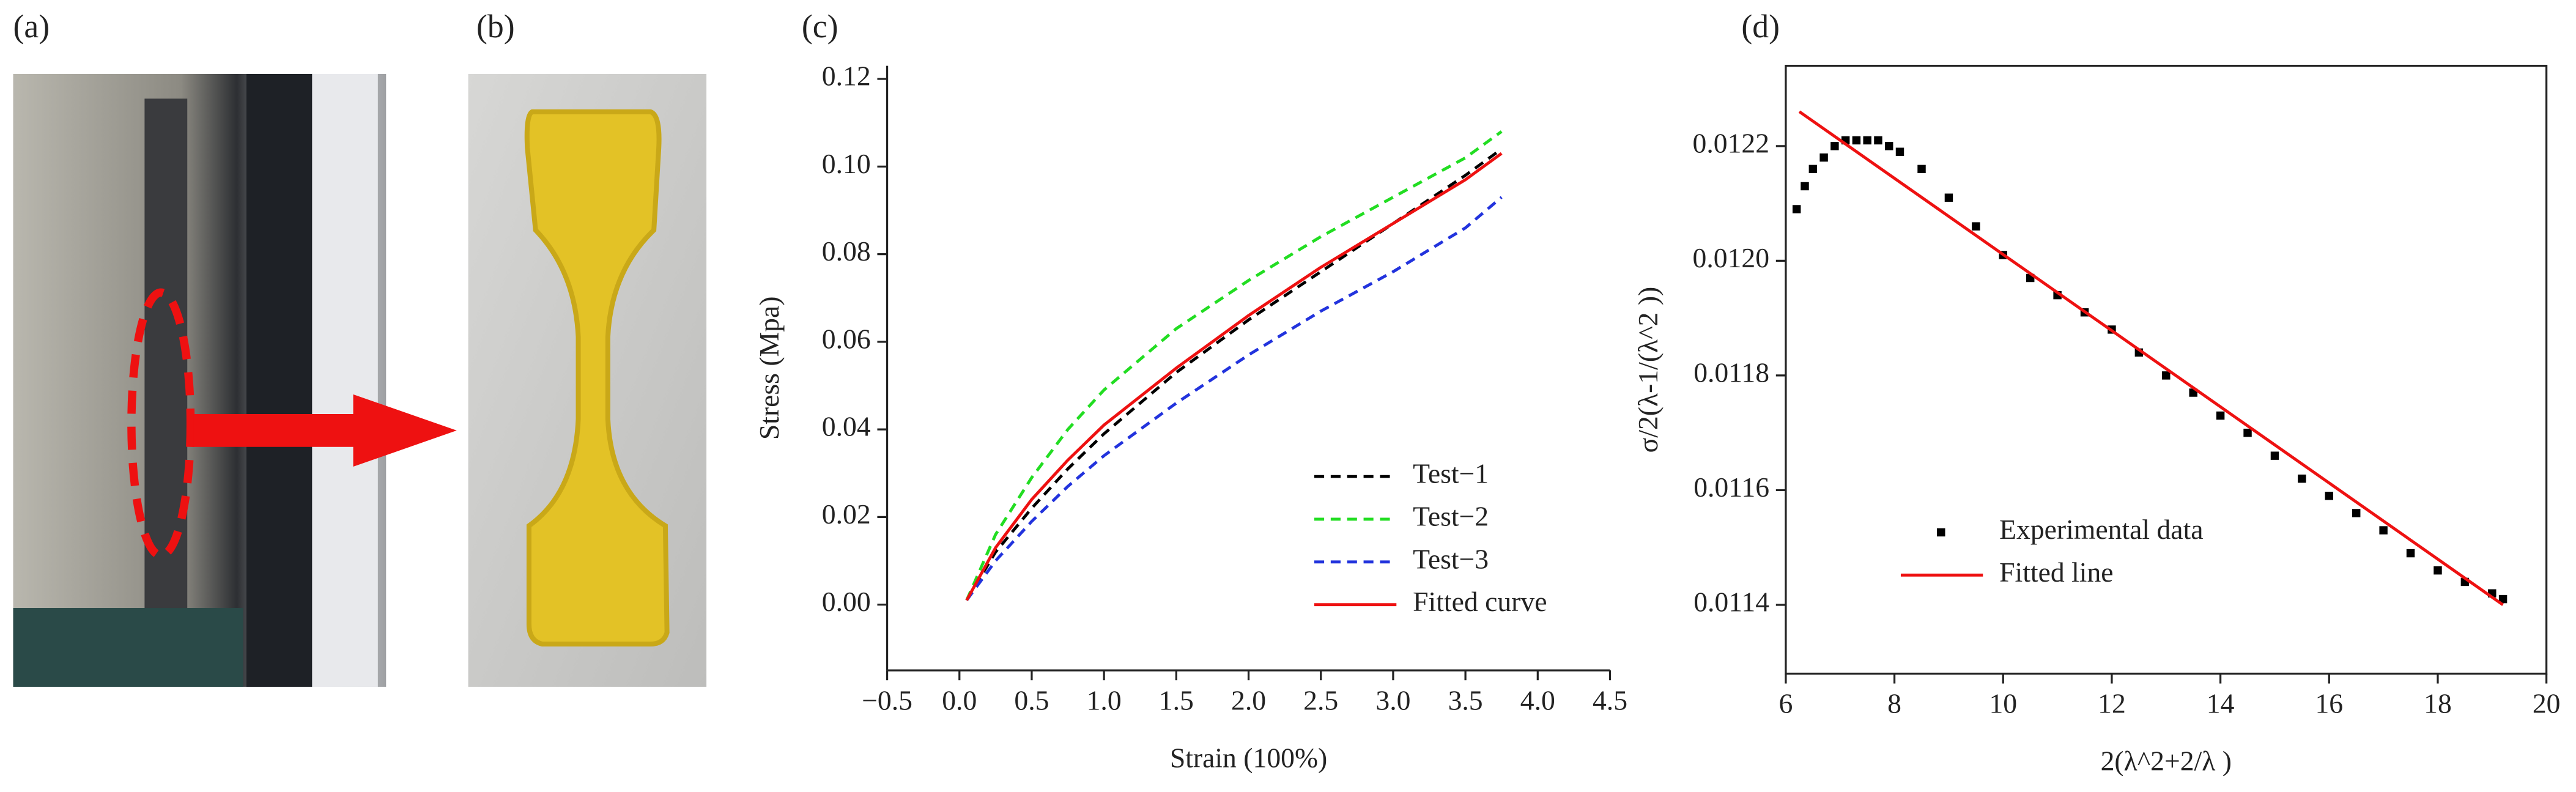 The image size is (2576, 792). Describe the element at coordinates (1941, 532) in the screenshot. I see `legend-marker` at that location.